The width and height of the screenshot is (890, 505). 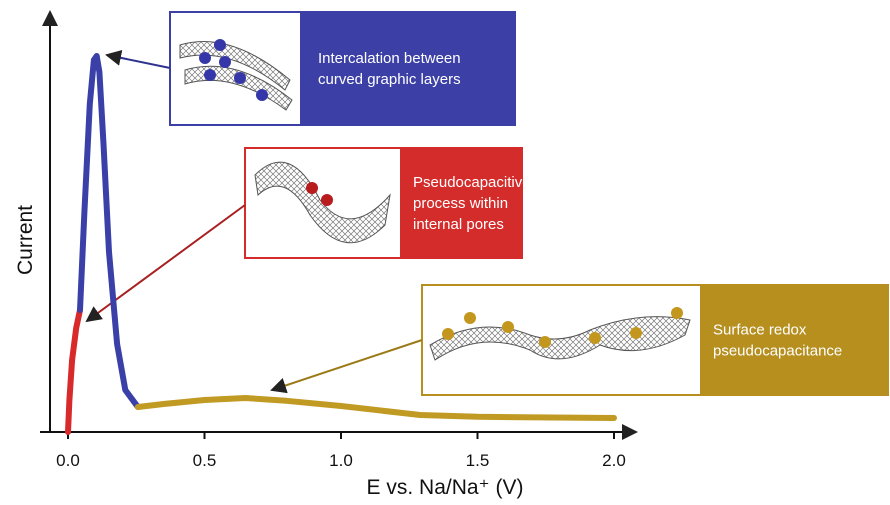 What do you see at coordinates (478, 460) in the screenshot?
I see `x-tick-label: 1.5` at bounding box center [478, 460].